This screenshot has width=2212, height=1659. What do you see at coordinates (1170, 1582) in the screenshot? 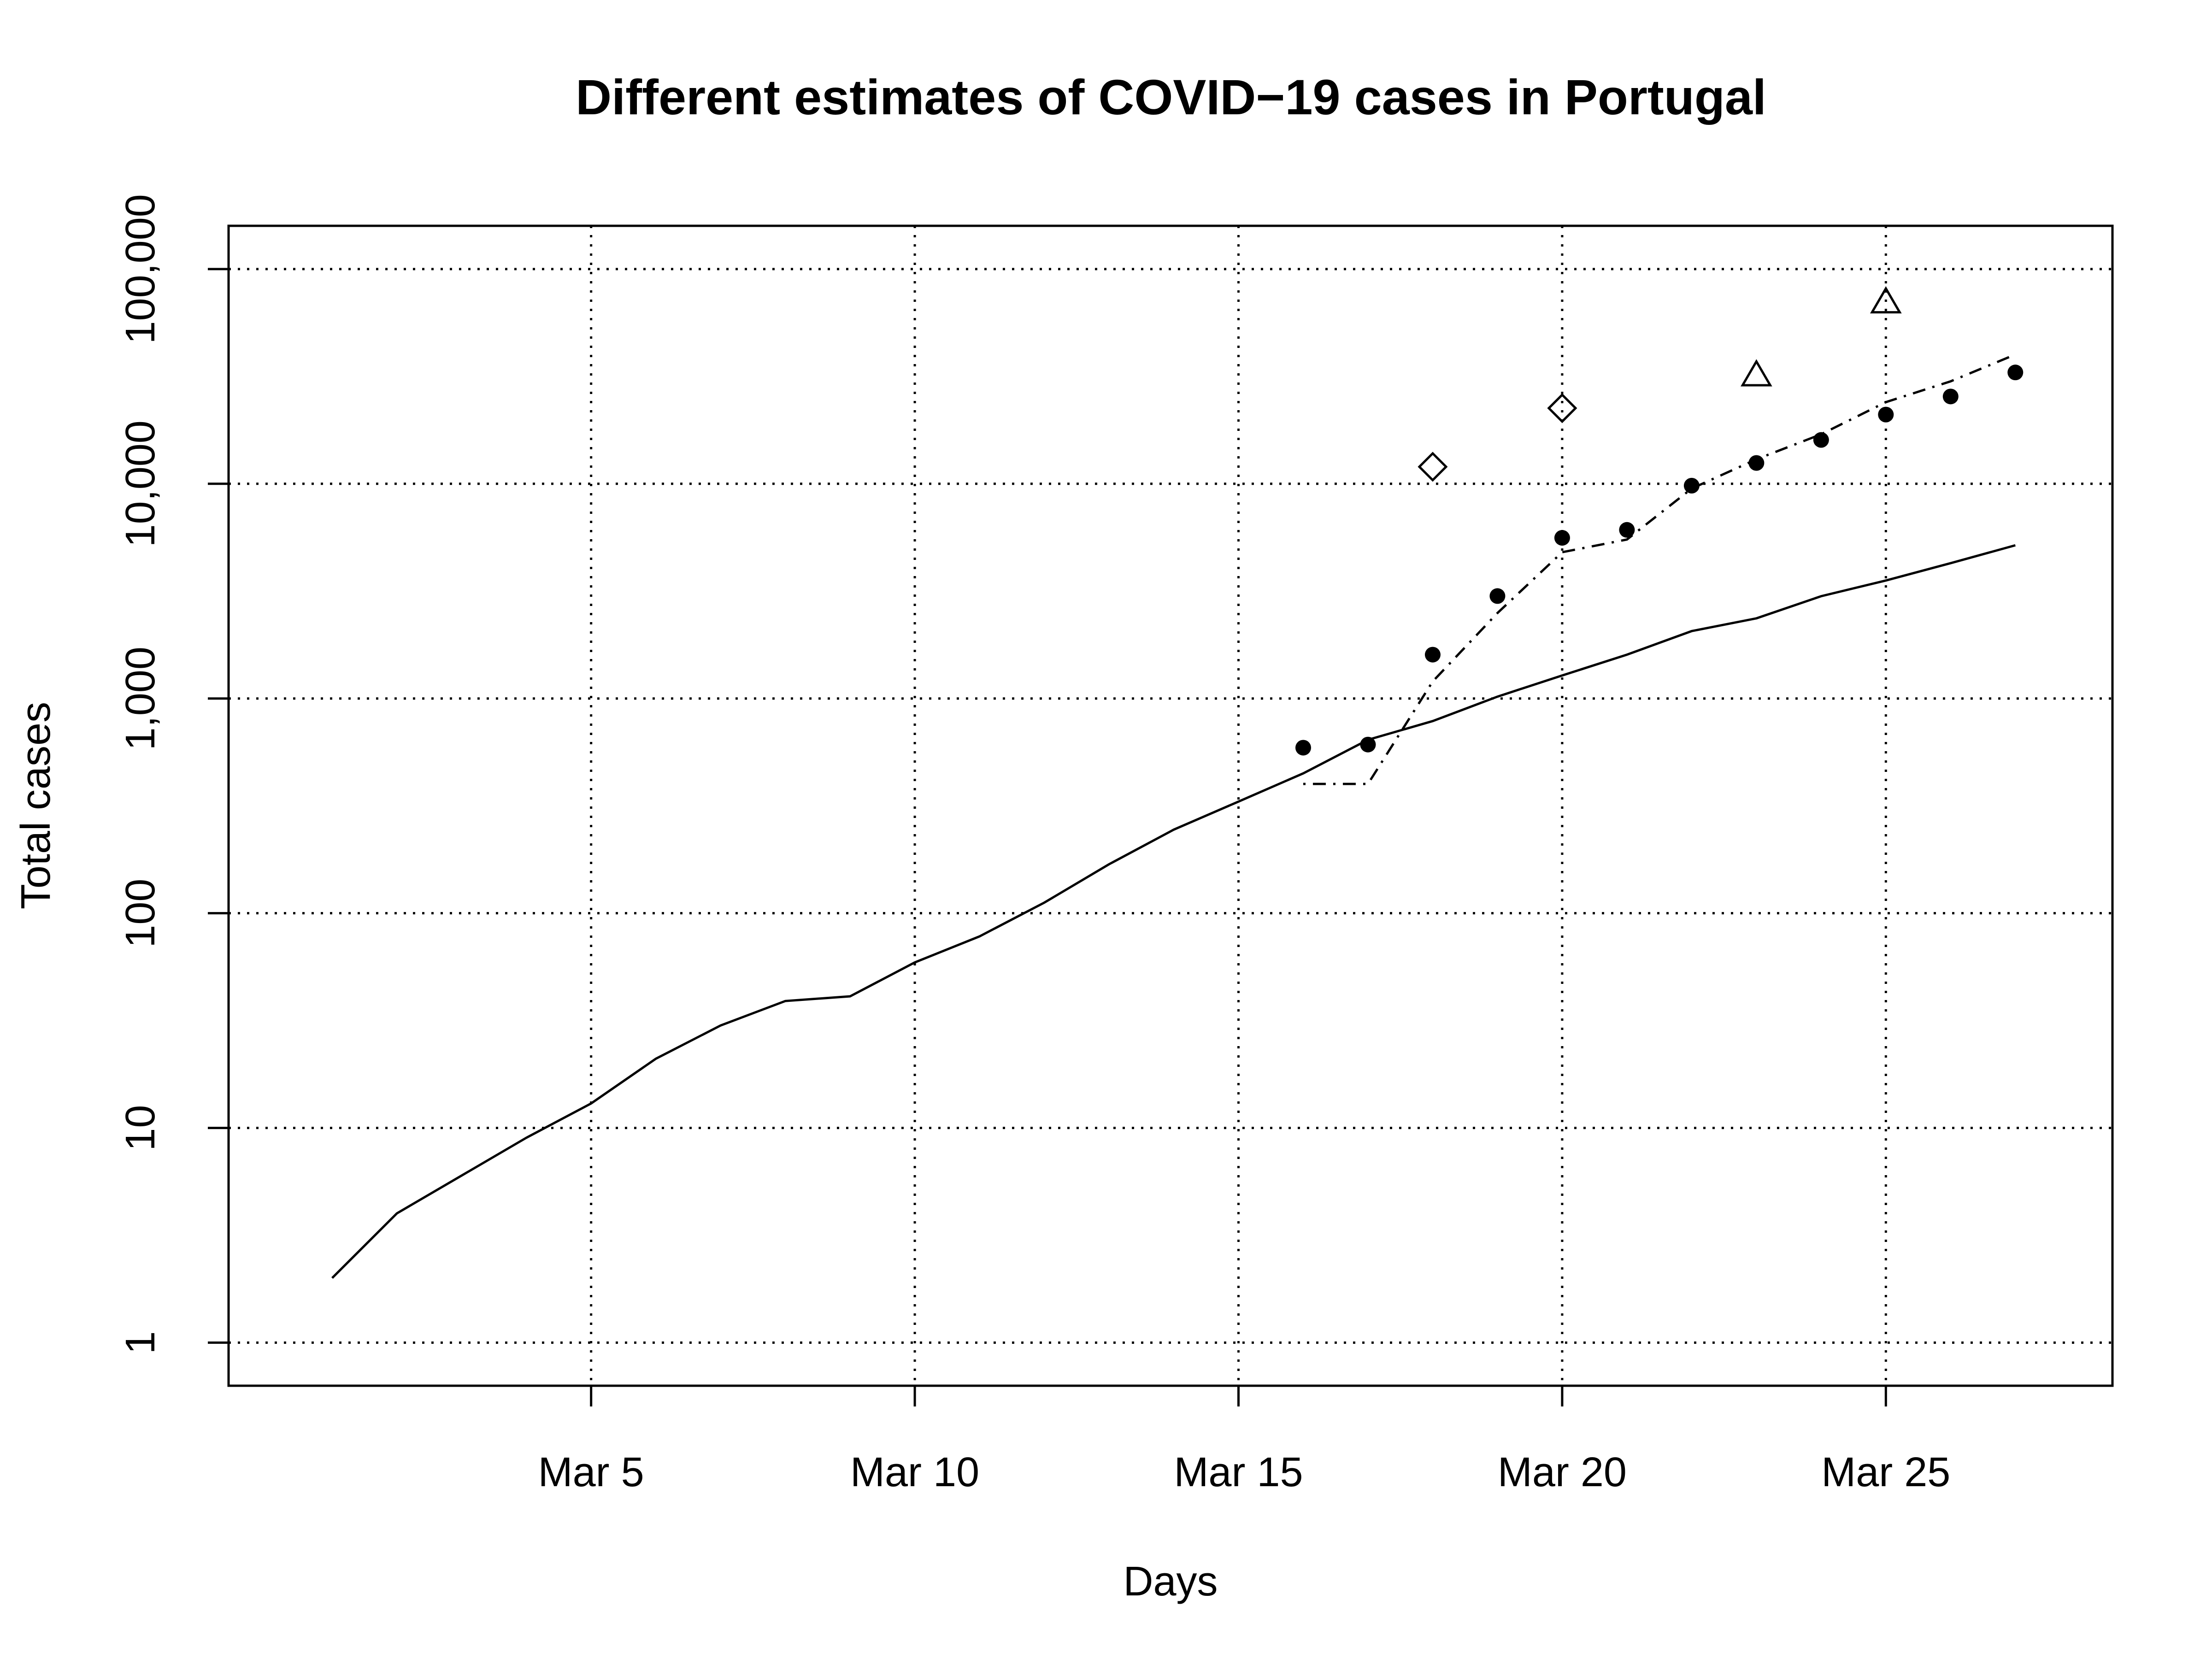
I see `x-axis-label: Days` at bounding box center [1170, 1582].